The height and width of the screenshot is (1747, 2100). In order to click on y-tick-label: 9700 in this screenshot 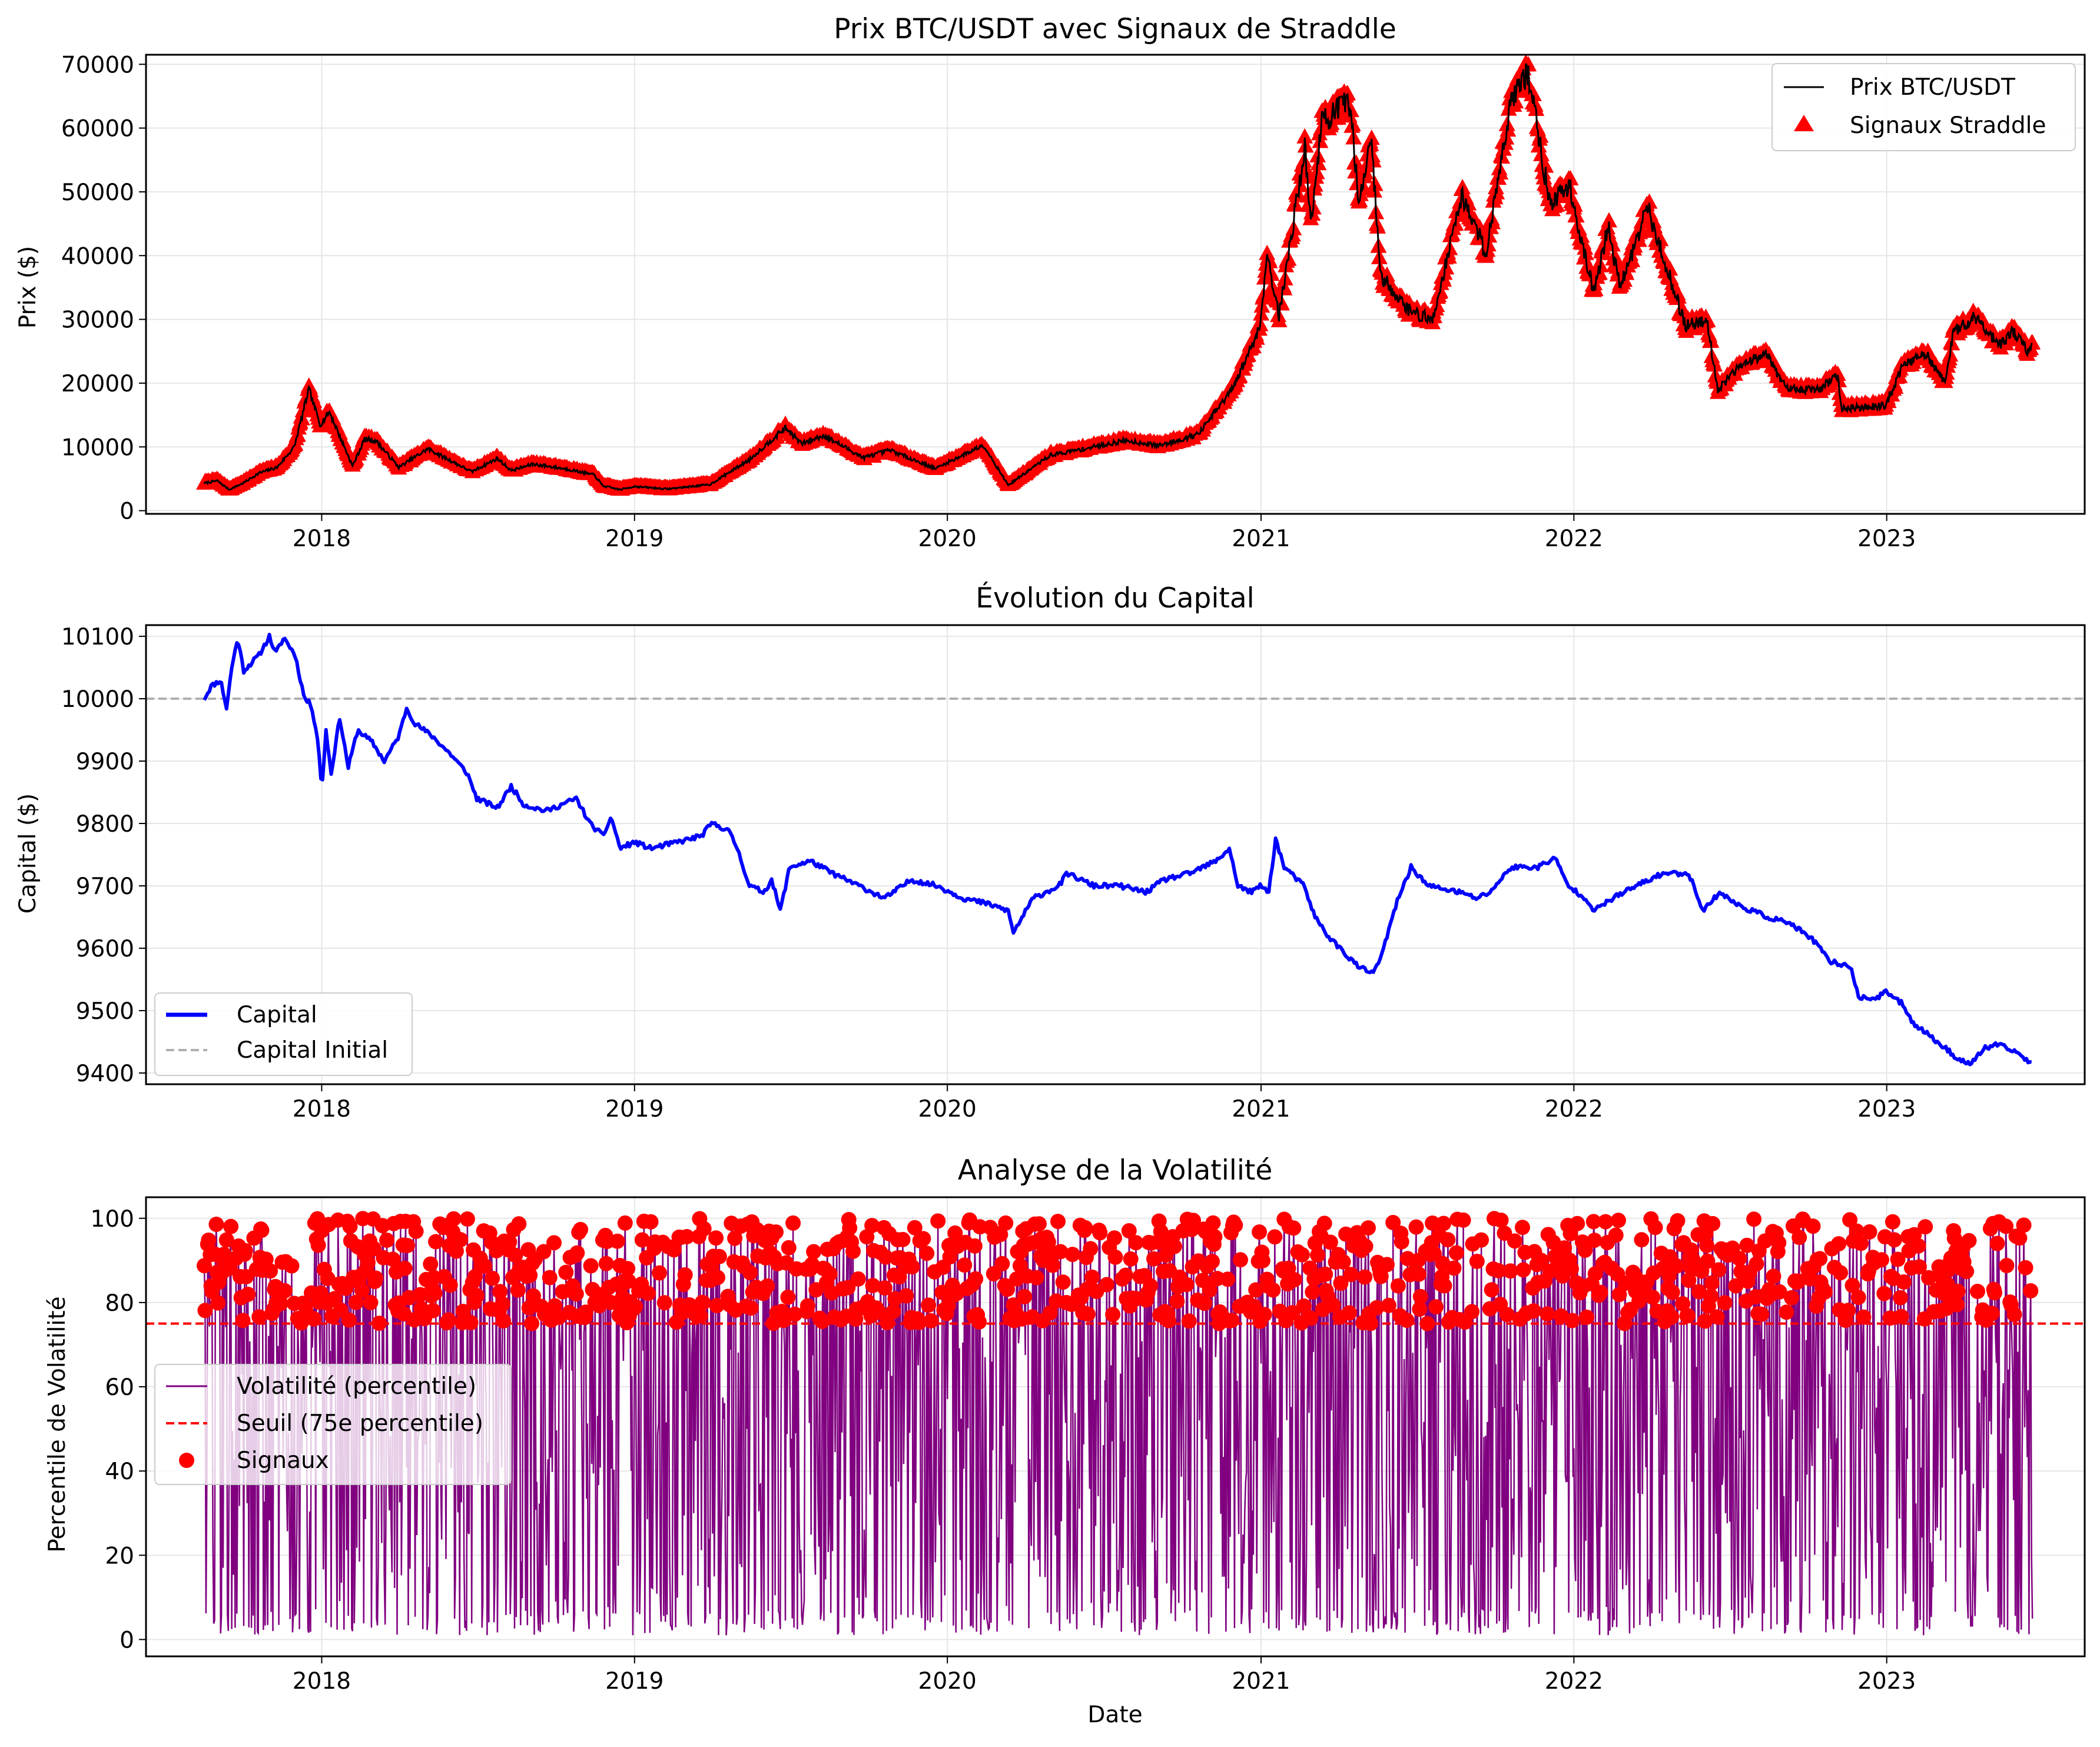, I will do `click(105, 887)`.